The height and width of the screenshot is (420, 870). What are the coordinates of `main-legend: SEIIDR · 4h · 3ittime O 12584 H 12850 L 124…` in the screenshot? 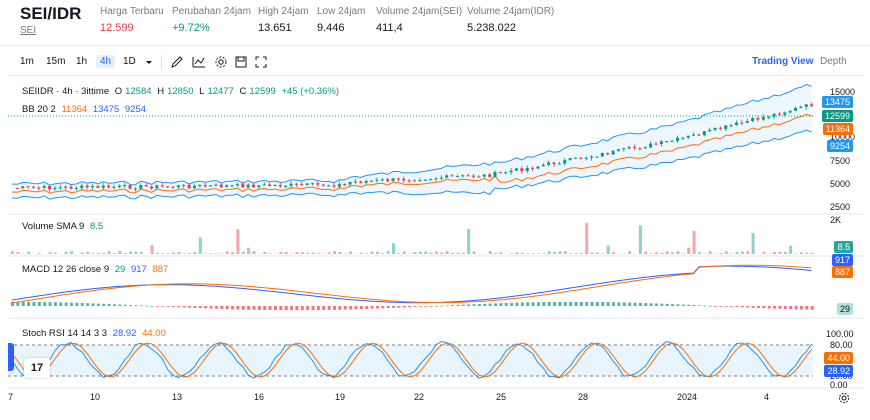 It's located at (182, 91).